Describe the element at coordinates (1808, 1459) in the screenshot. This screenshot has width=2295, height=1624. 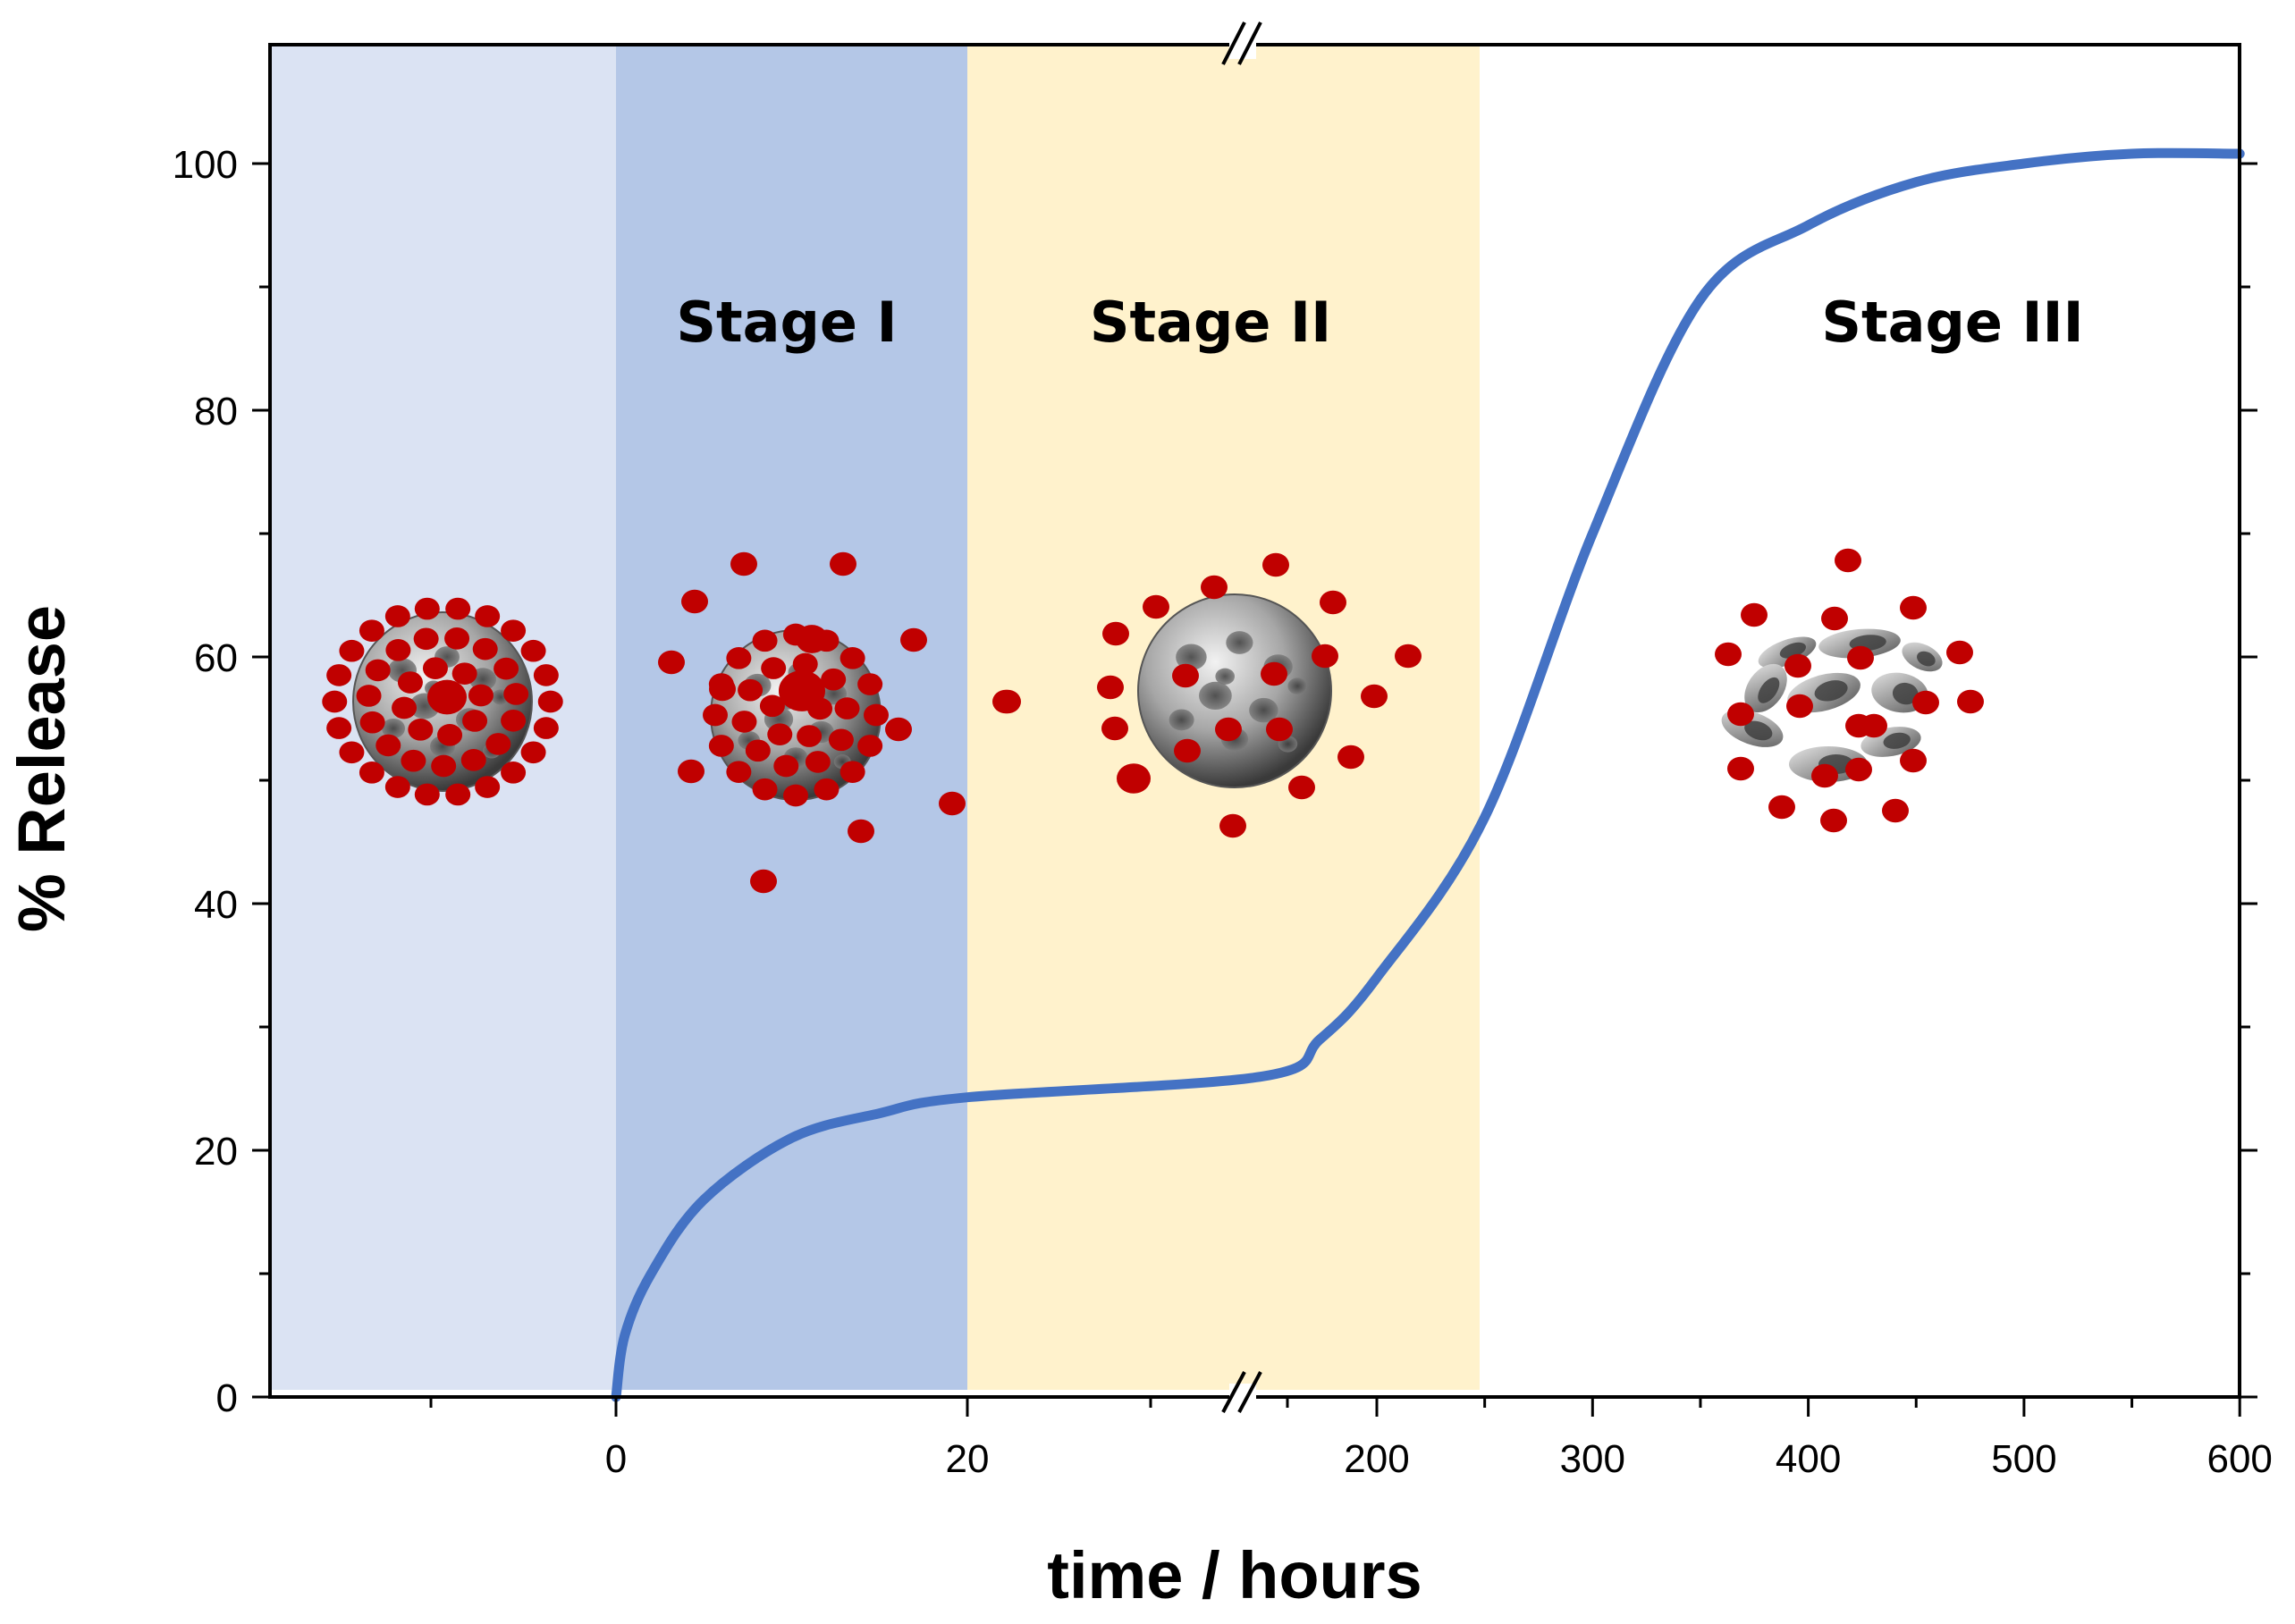
I see `x-tick-label: 400` at that location.